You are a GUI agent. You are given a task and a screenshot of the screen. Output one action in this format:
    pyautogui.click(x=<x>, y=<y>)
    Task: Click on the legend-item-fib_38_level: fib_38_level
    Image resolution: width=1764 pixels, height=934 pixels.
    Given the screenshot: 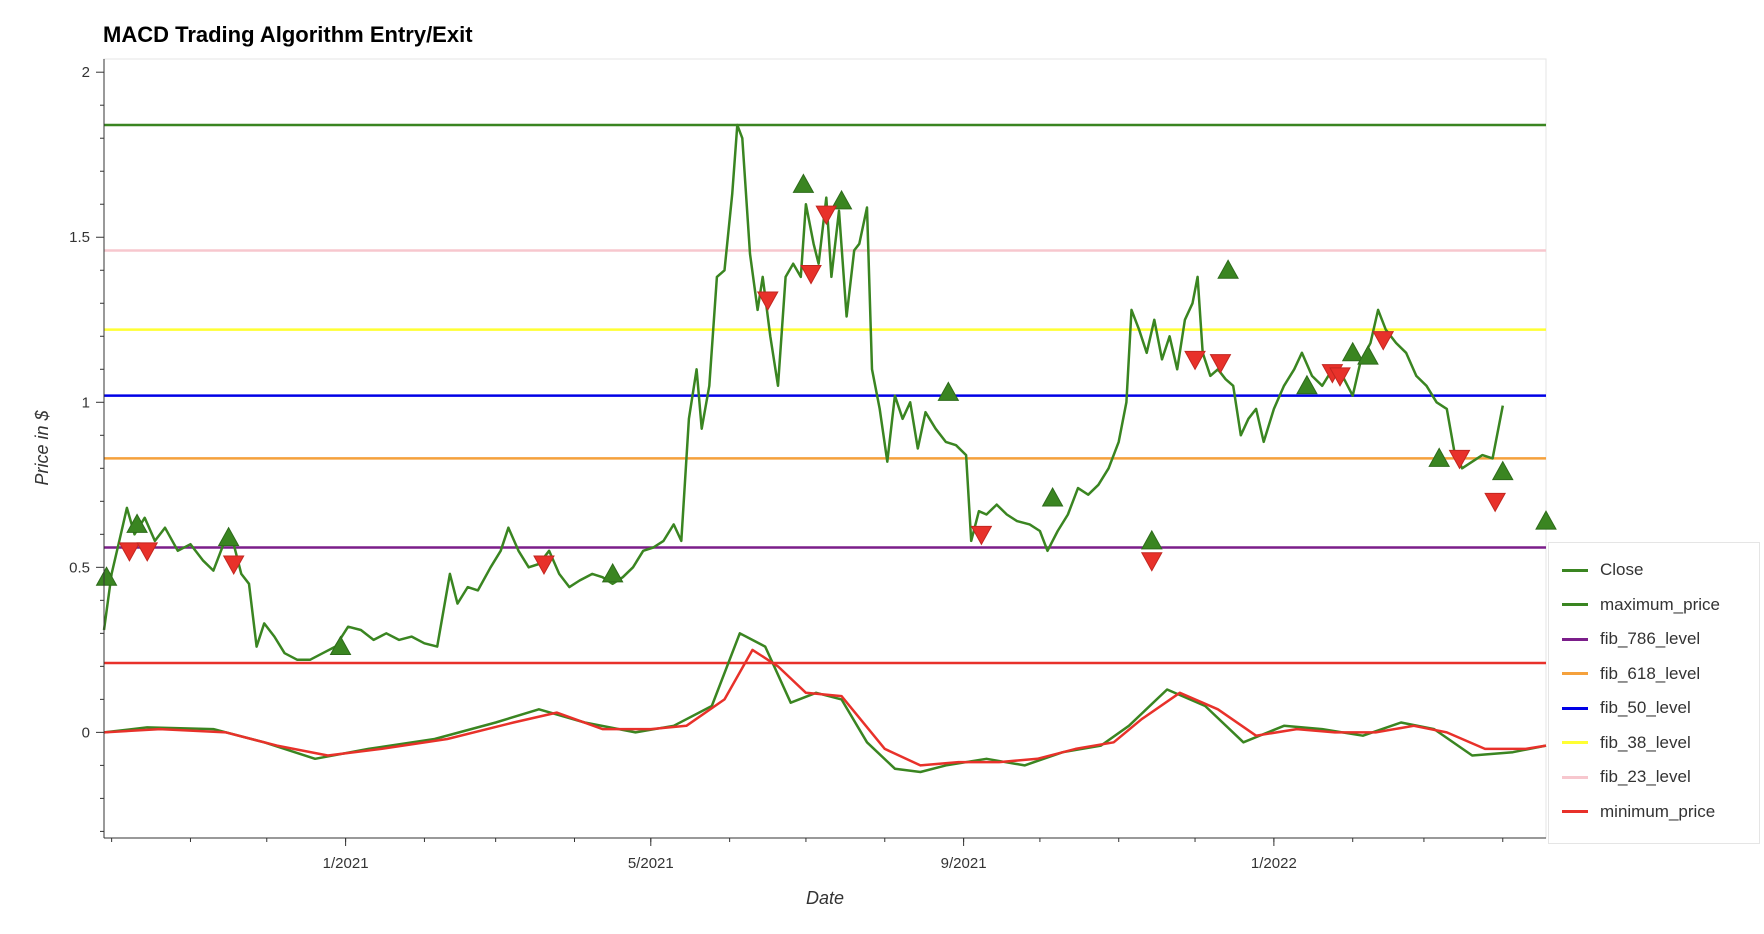 What is the action you would take?
    pyautogui.click(x=1620, y=743)
    